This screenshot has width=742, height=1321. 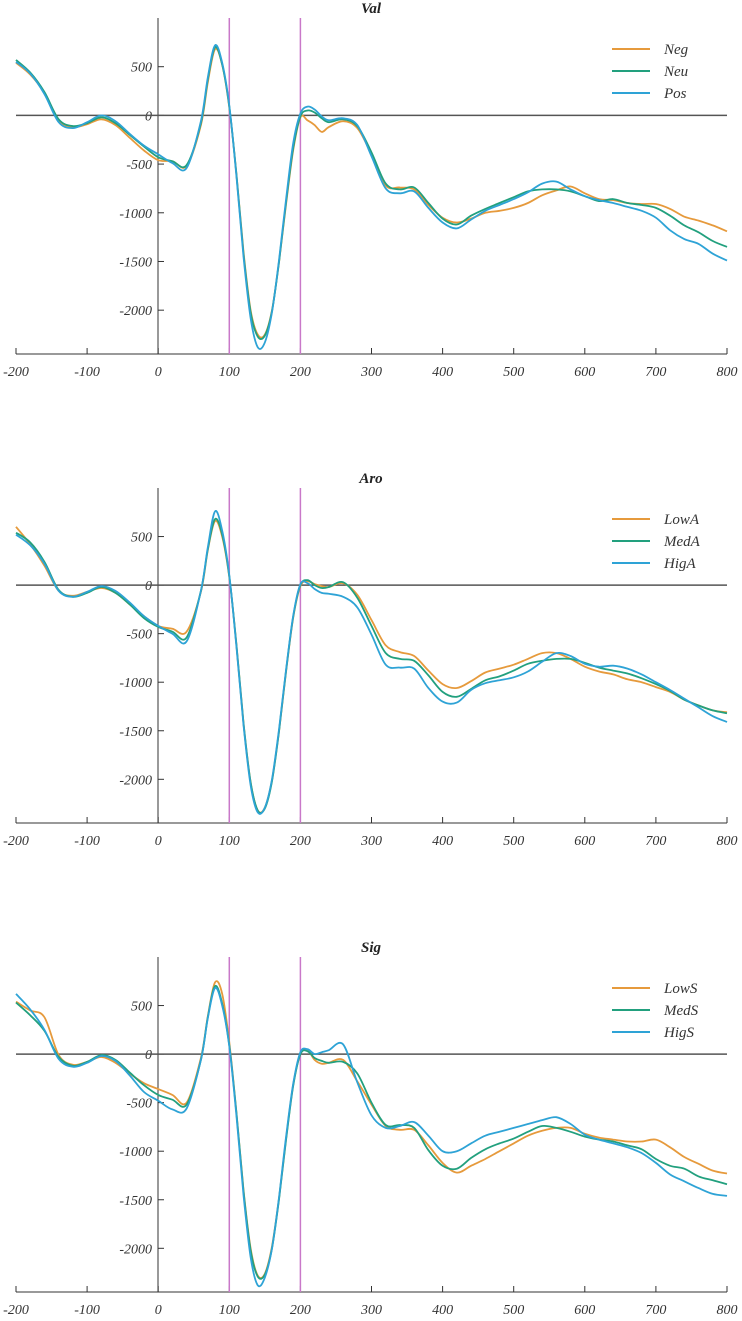 What do you see at coordinates (676, 50) in the screenshot?
I see `legend-label-neg: Neg` at bounding box center [676, 50].